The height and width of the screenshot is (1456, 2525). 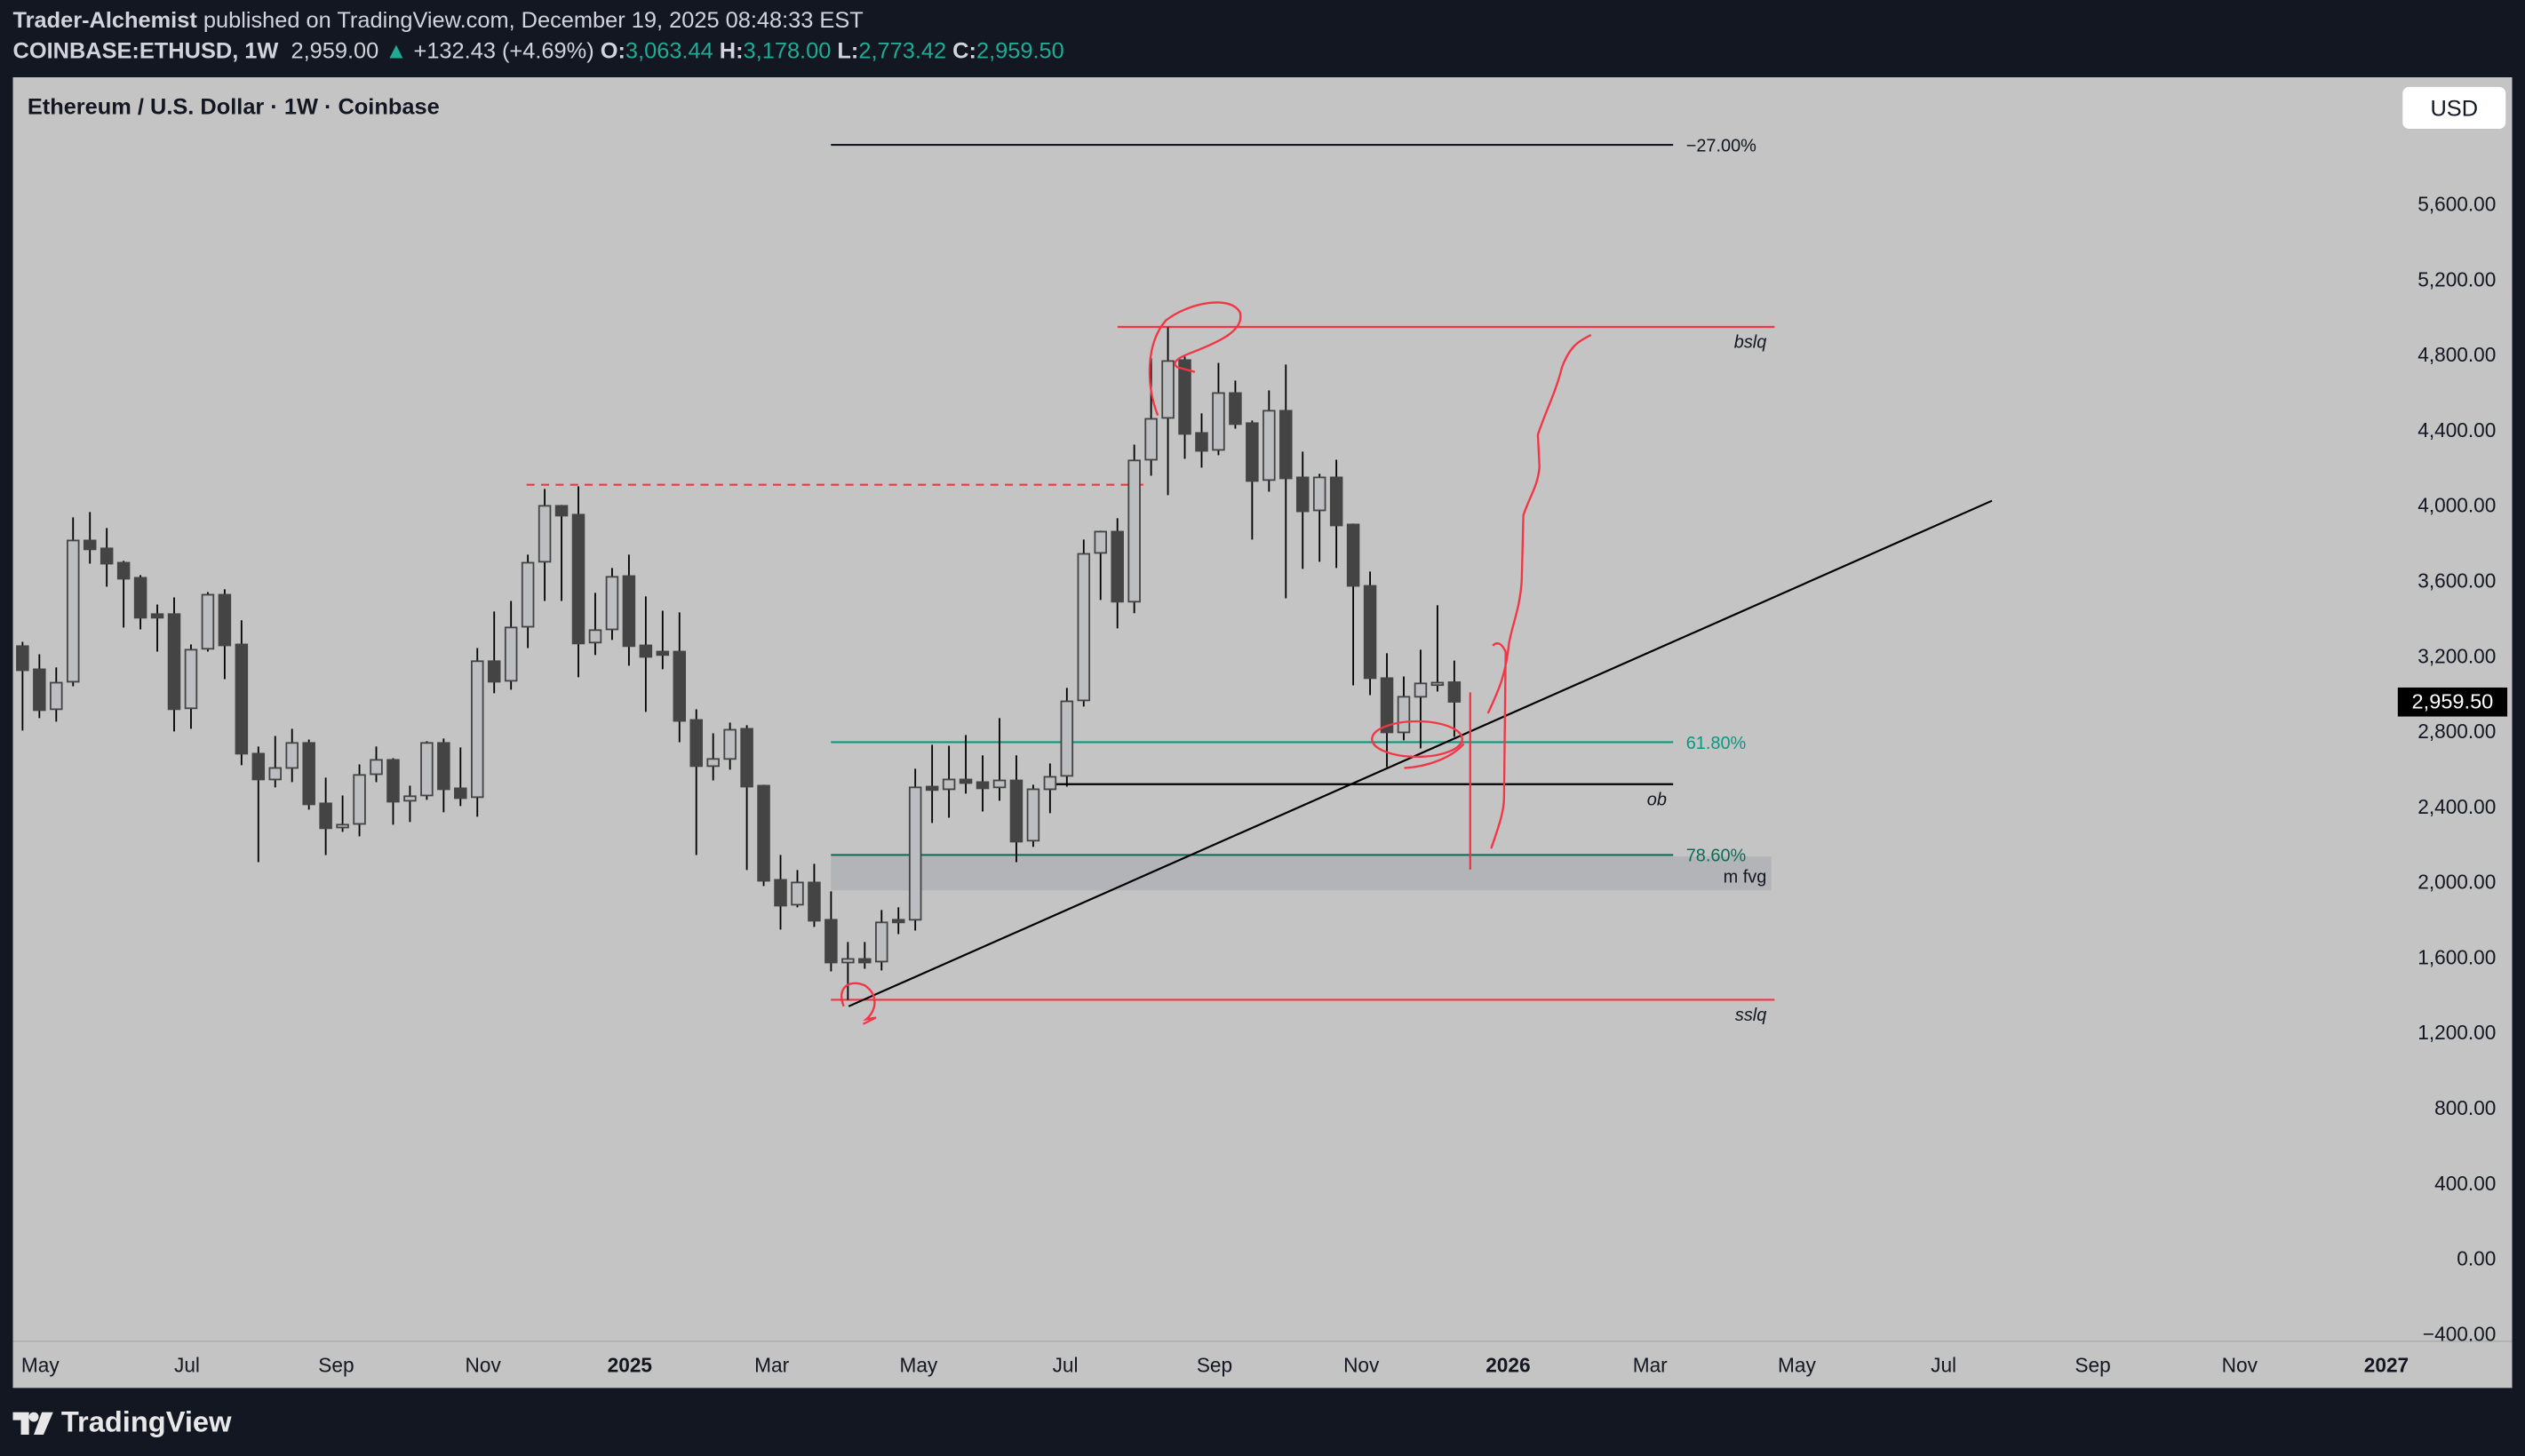 What do you see at coordinates (1657, 799) in the screenshot?
I see `ob-label: ob` at bounding box center [1657, 799].